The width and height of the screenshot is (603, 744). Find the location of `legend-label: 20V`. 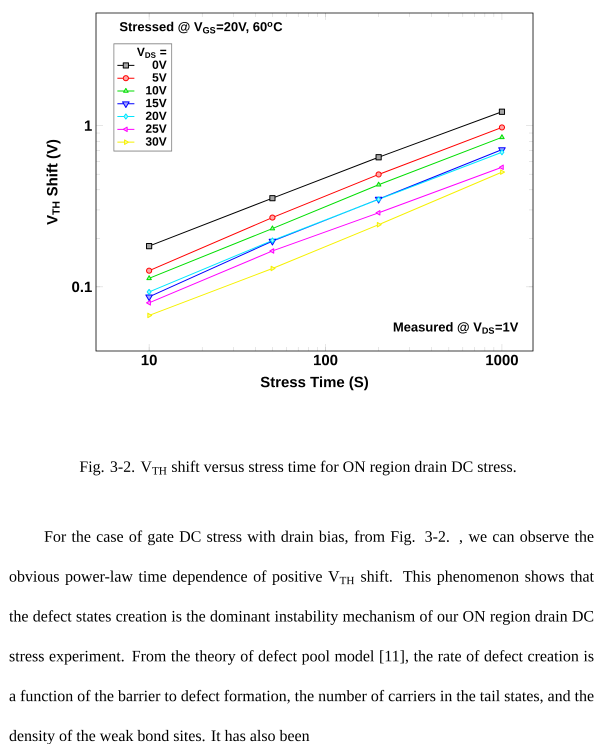

legend-label: 20V is located at coordinates (156, 116).